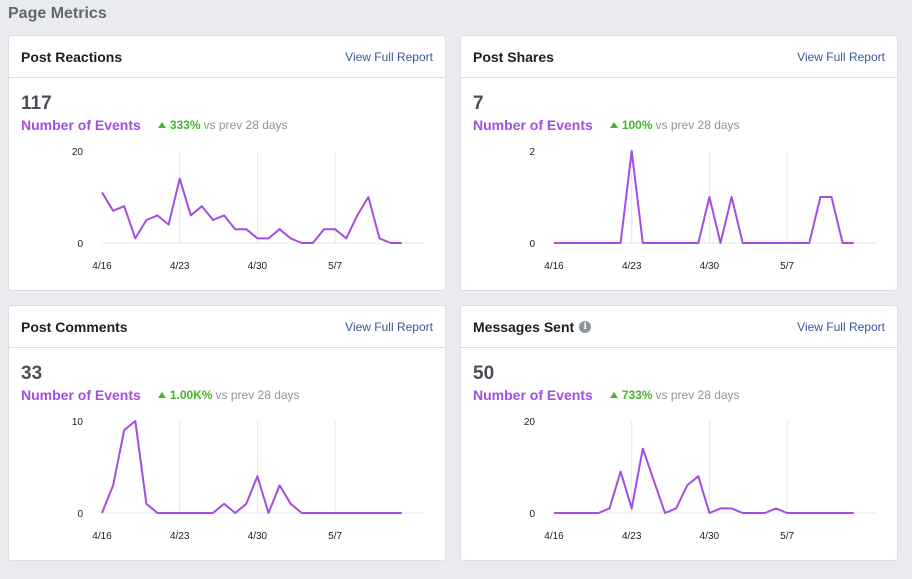  What do you see at coordinates (524, 326) in the screenshot?
I see `card-title-text: Messages Sent` at bounding box center [524, 326].